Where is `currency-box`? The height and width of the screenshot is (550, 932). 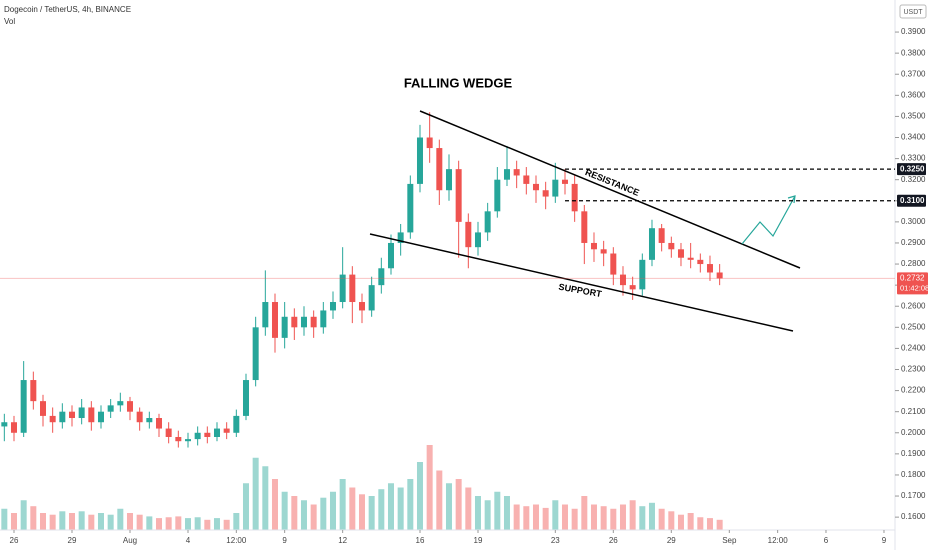 currency-box is located at coordinates (913, 11).